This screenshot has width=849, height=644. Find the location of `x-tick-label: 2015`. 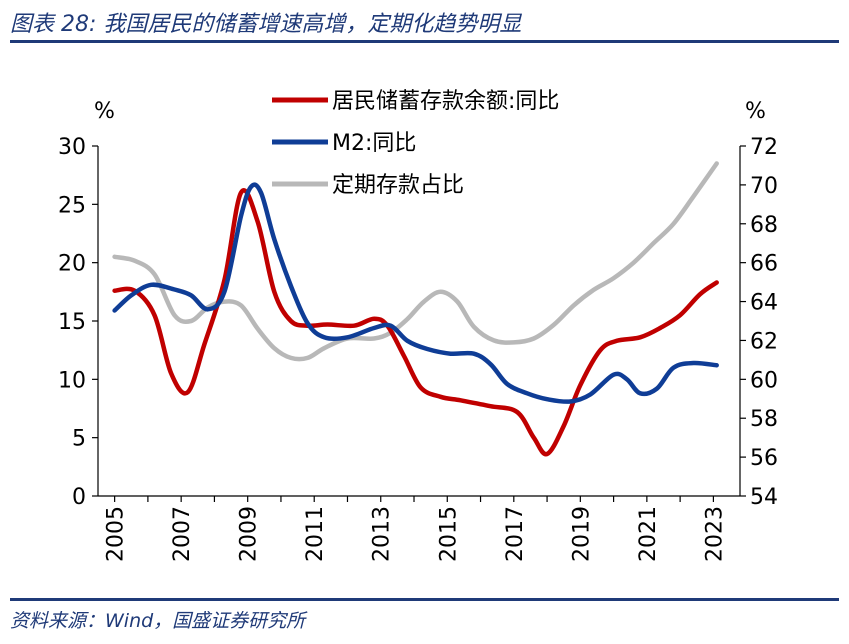

x-tick-label: 2015 is located at coordinates (448, 534).